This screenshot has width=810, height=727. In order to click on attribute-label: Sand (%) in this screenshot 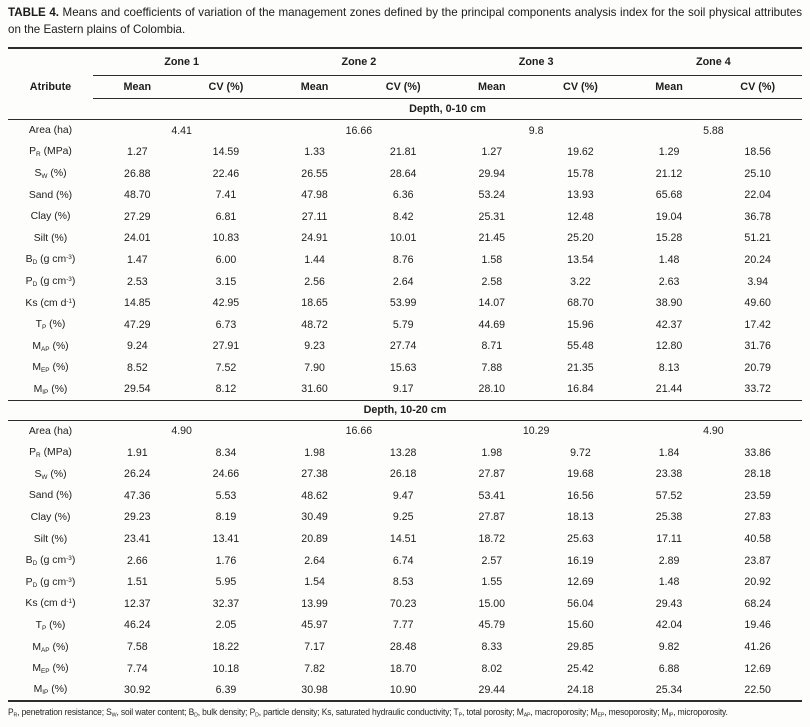, I will do `click(50, 195)`.